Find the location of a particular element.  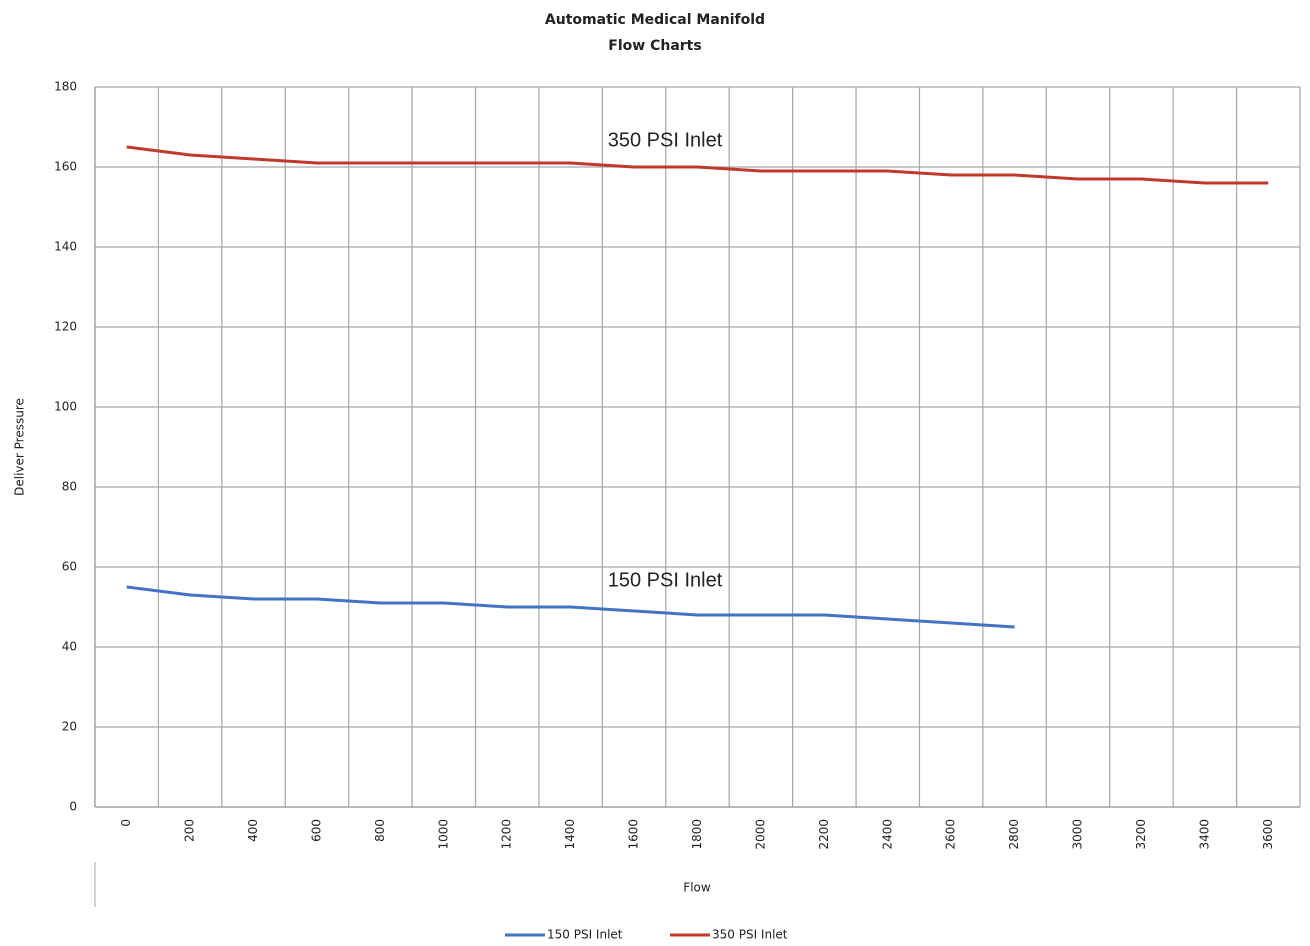

x-axis-label: Flow is located at coordinates (697, 888).